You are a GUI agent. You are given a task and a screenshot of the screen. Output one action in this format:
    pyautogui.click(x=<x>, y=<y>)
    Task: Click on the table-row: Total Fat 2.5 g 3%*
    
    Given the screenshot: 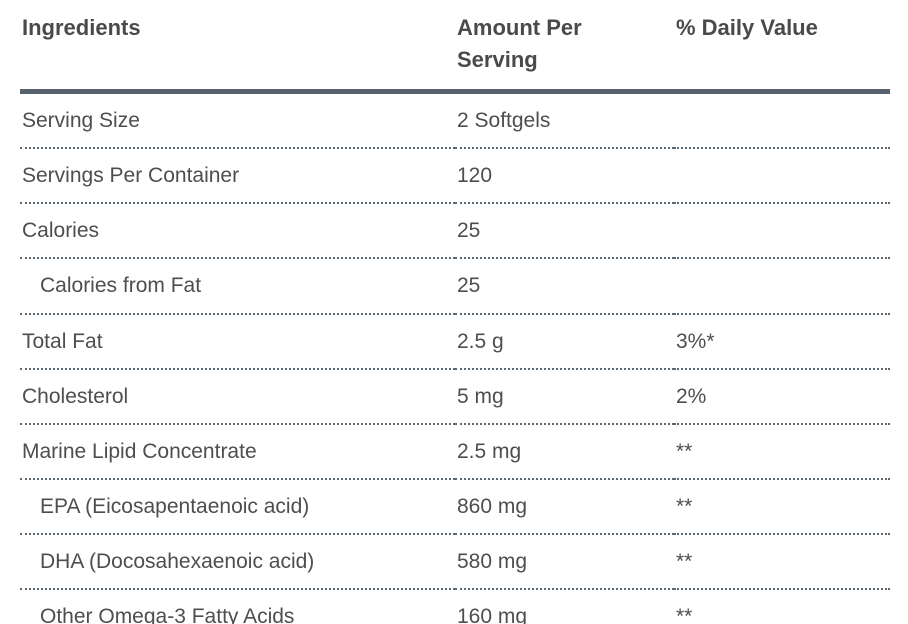 What is the action you would take?
    pyautogui.click(x=455, y=341)
    